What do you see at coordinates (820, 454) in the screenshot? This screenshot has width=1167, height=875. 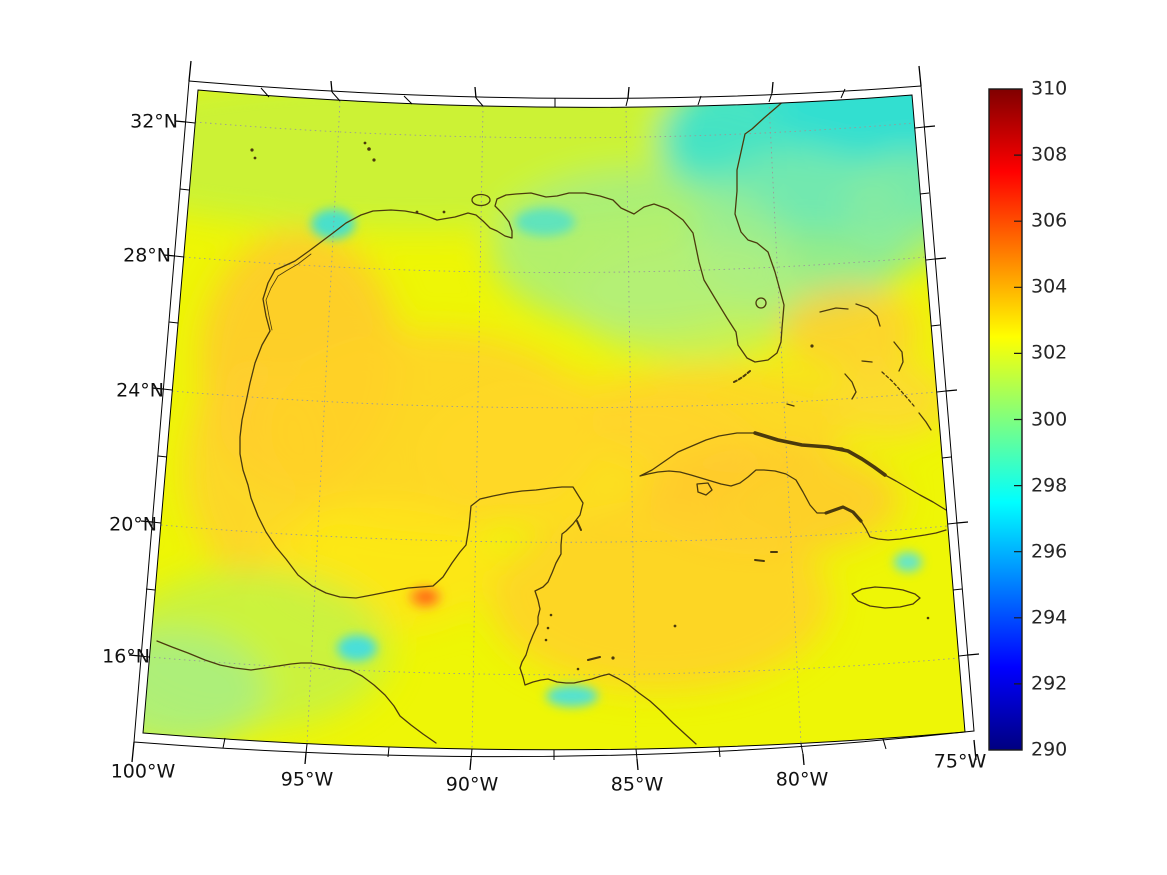 I see `coast-cuba-north-cays` at bounding box center [820, 454].